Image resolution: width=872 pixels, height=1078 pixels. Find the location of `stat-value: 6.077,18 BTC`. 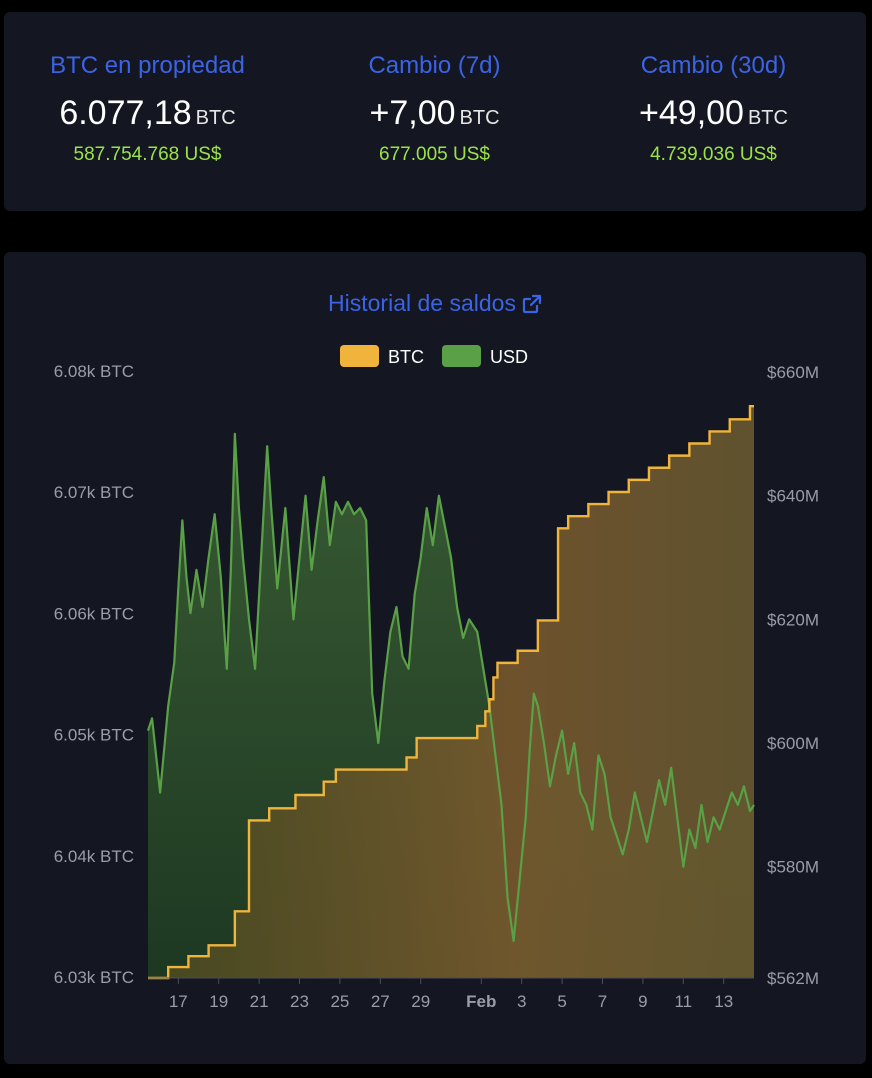

stat-value: 6.077,18 BTC is located at coordinates (147, 113).